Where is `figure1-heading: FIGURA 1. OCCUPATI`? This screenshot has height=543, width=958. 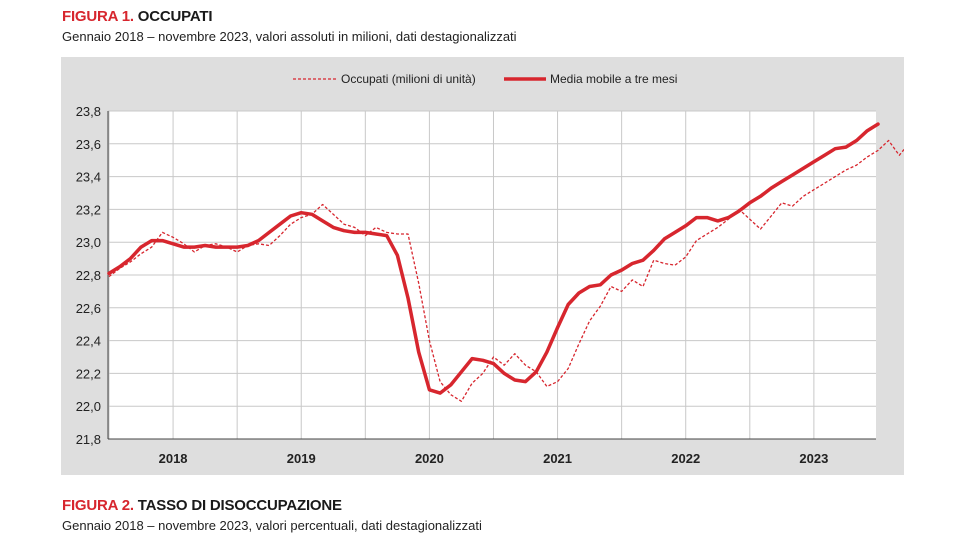 figure1-heading: FIGURA 1. OCCUPATI is located at coordinates (137, 16).